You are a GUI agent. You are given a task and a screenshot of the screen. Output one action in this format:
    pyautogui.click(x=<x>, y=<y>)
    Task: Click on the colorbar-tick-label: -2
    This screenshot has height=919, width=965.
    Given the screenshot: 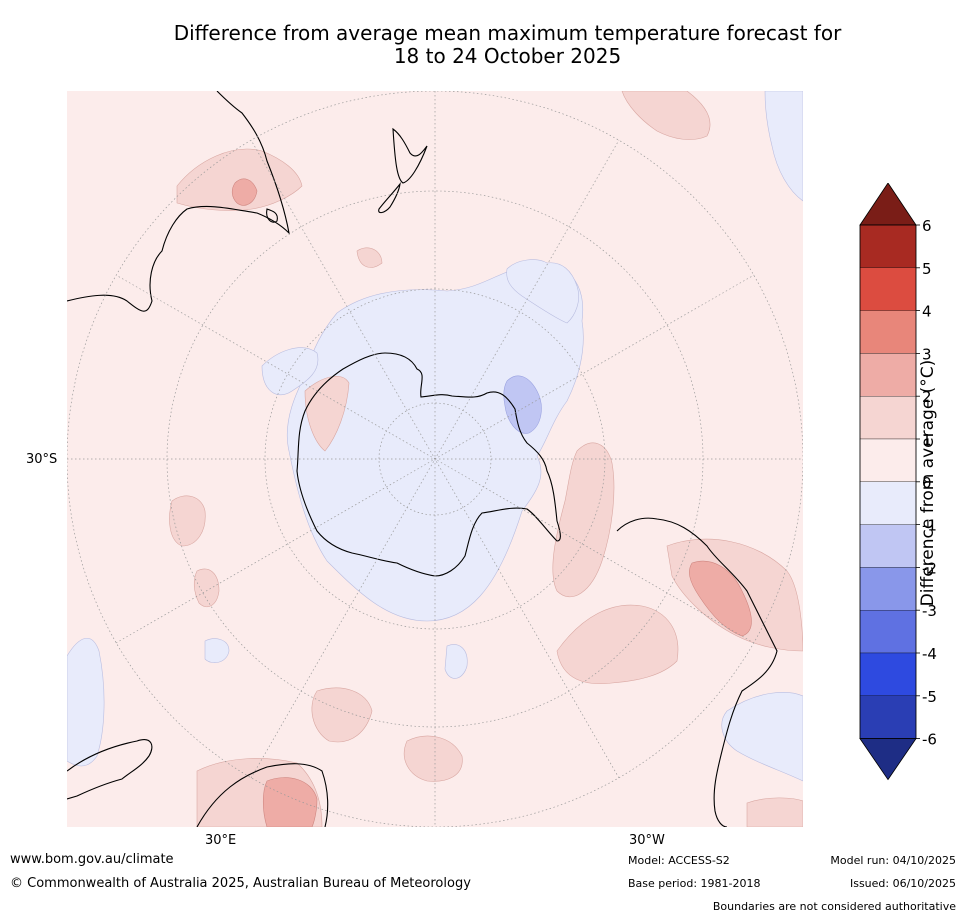 What is the action you would take?
    pyautogui.click(x=929, y=568)
    